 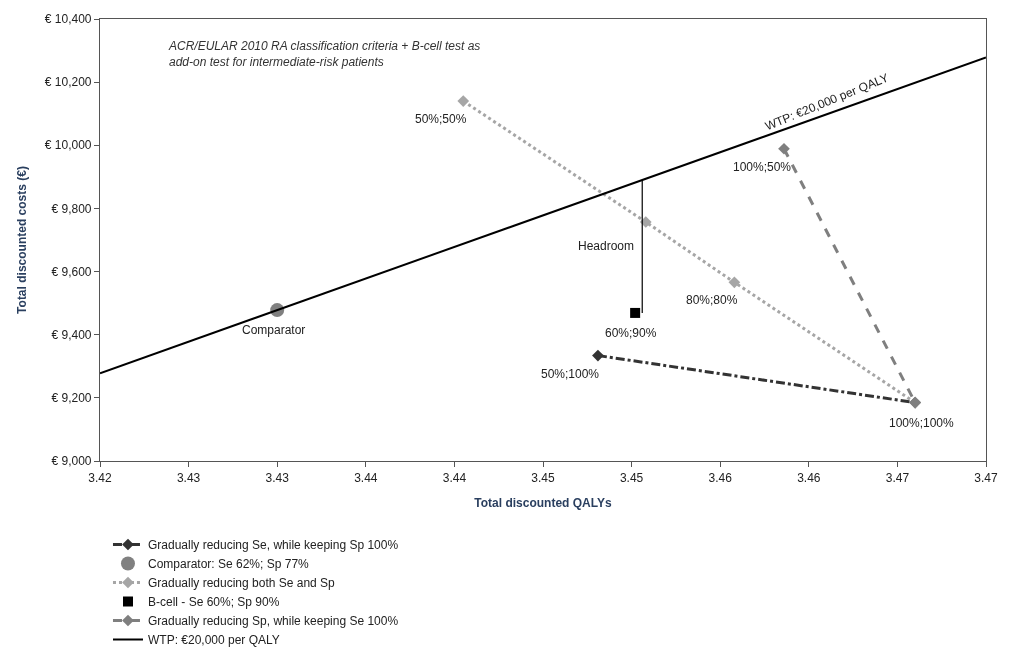 I want to click on y-tick-label: € 9,600, so click(x=71, y=271).